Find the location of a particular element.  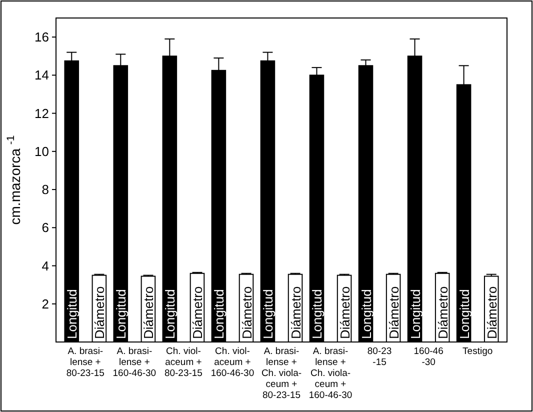

y-tick-label: 16 is located at coordinates (41, 37).